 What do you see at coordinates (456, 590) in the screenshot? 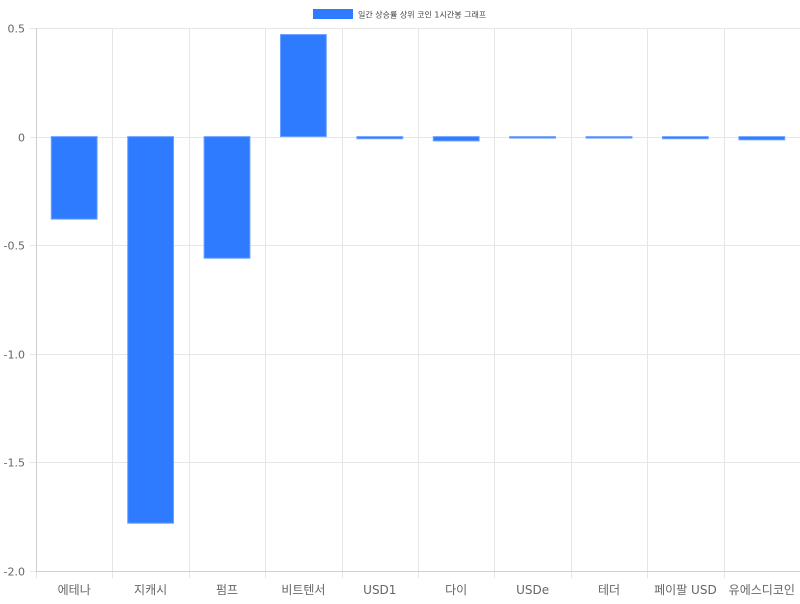
I see `x-tick-label: 다이` at bounding box center [456, 590].